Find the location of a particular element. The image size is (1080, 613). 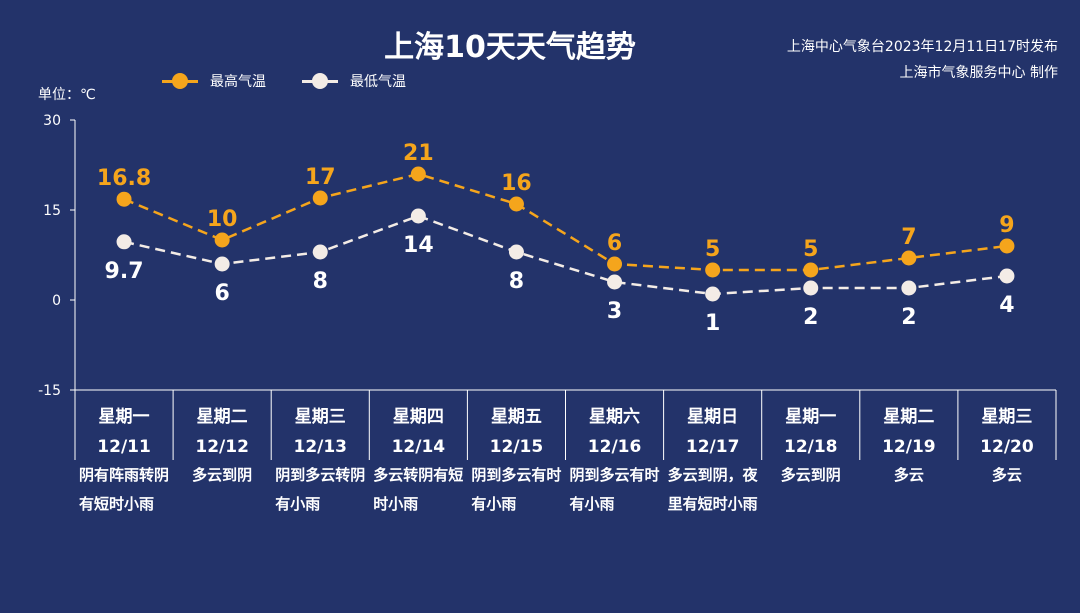

weather-description: 阴到多云转阴有小雨 is located at coordinates (320, 489).